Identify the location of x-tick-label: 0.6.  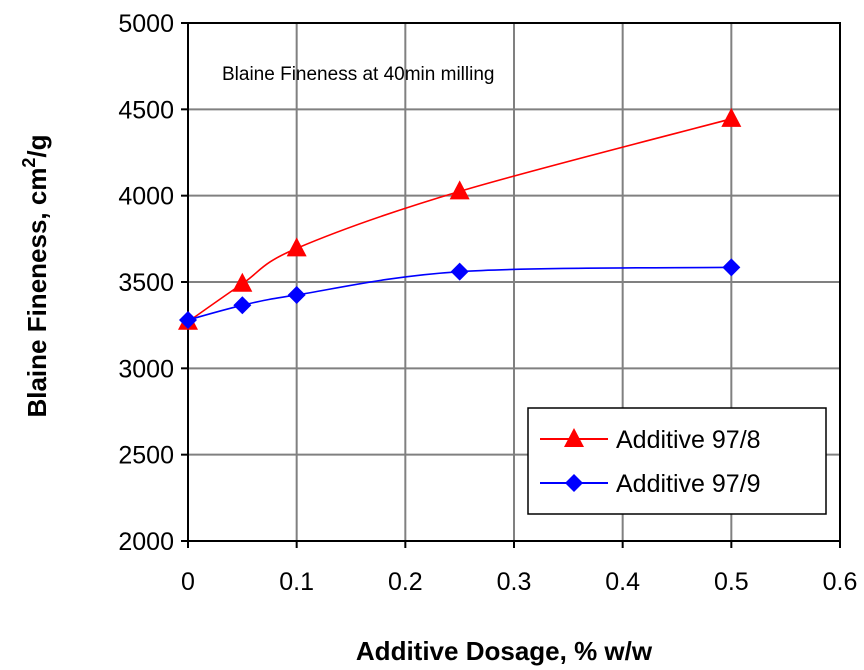
(840, 582).